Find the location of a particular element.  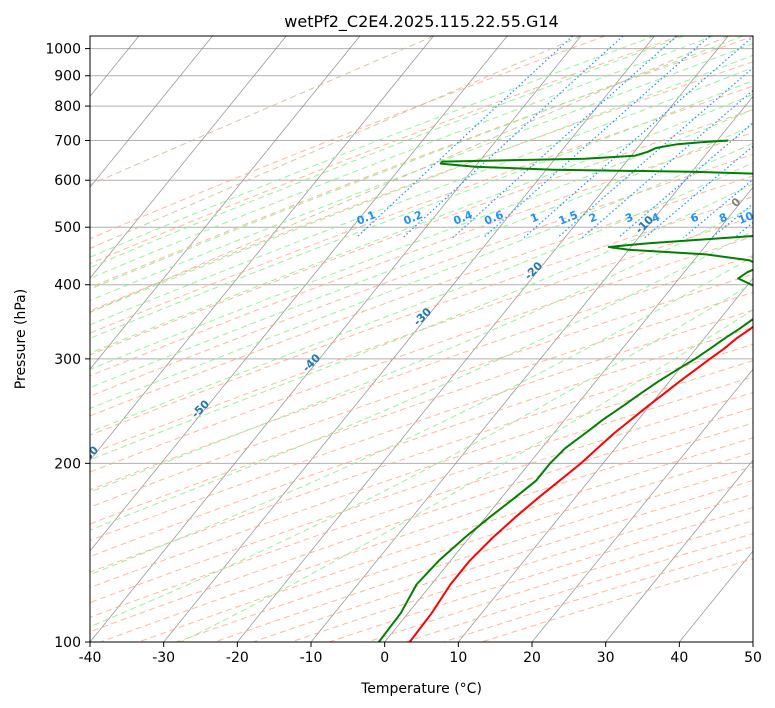

y-tick-label: 400 is located at coordinates (67, 286).